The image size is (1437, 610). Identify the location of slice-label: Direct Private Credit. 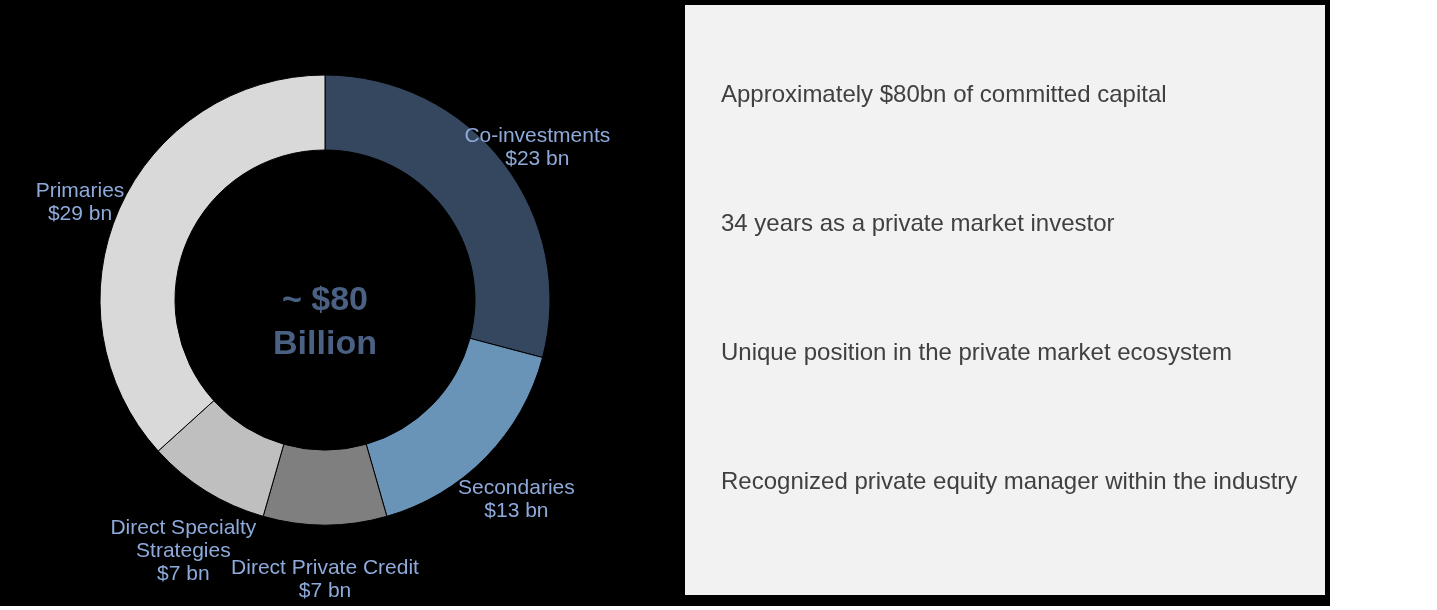
(325, 566).